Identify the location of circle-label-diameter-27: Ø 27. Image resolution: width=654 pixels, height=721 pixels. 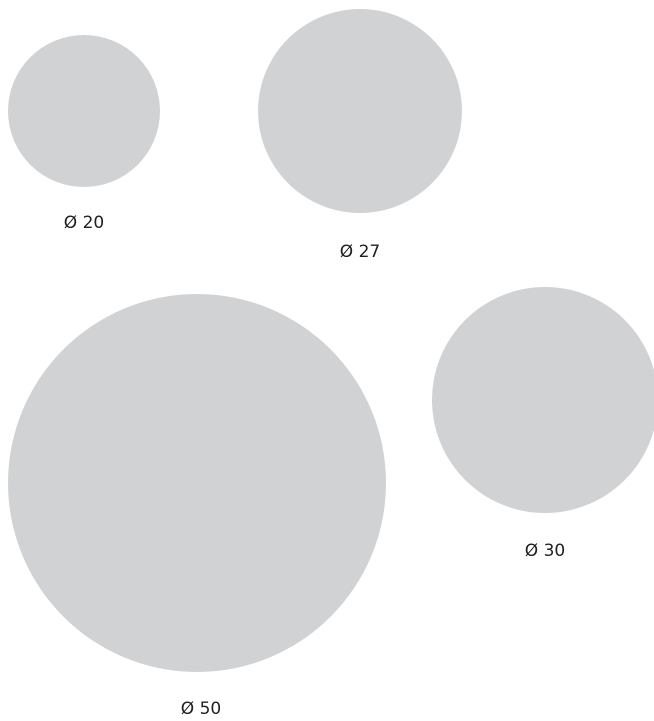
(360, 252).